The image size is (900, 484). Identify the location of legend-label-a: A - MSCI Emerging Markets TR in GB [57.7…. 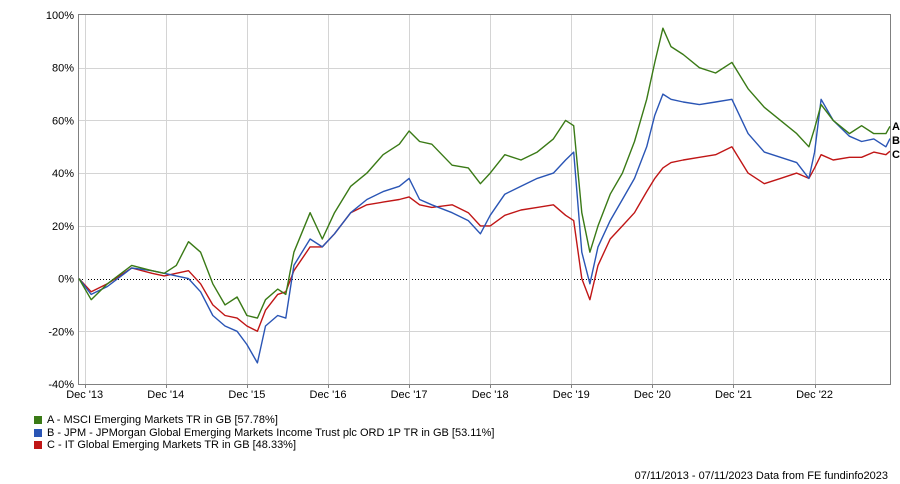
(162, 420).